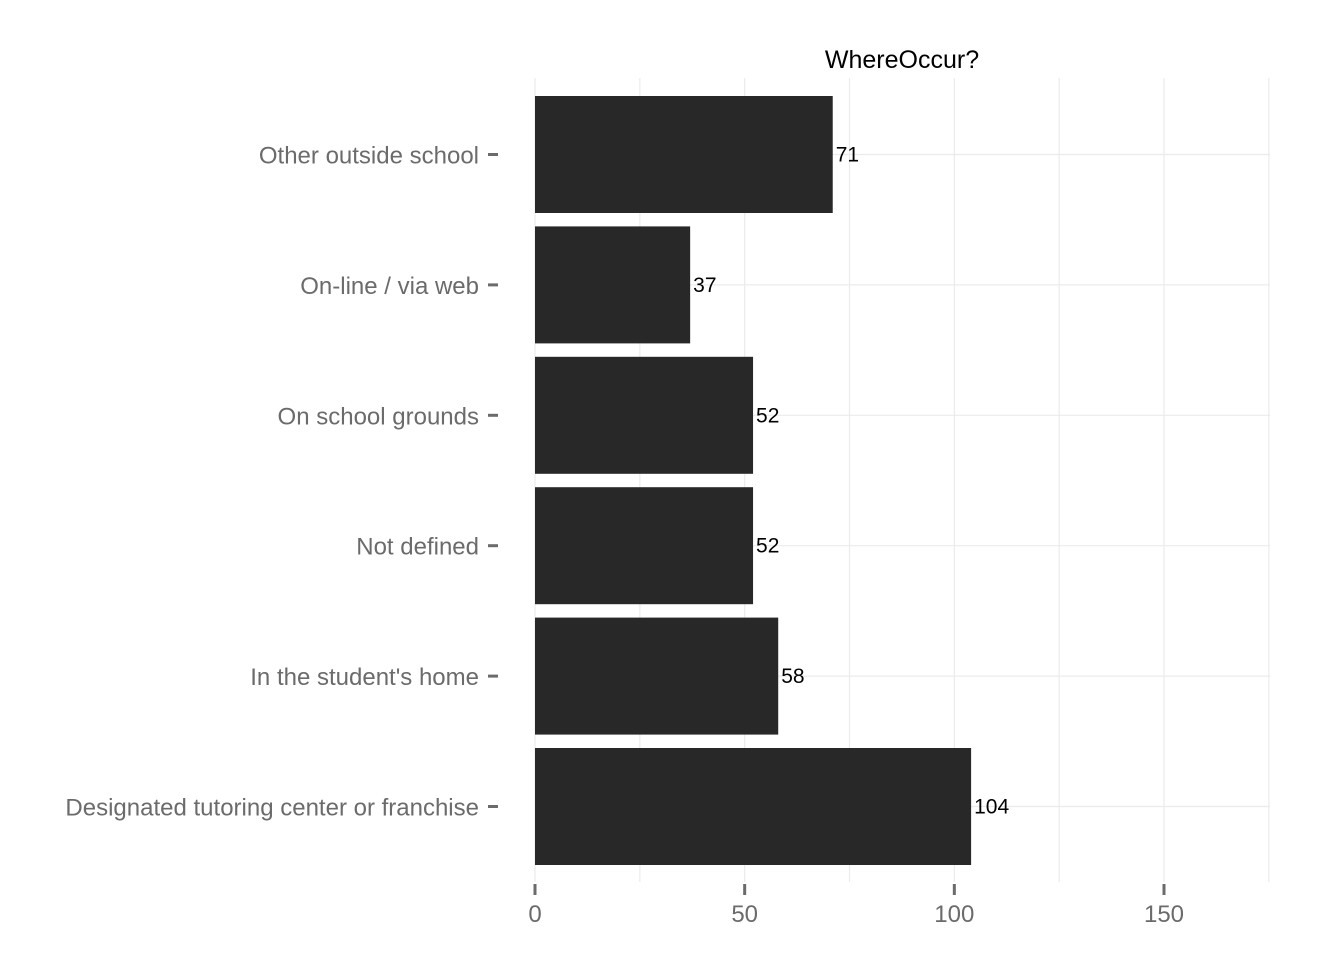 This screenshot has width=1344, height=960. What do you see at coordinates (417, 547) in the screenshot?
I see `category-label: Not defined` at bounding box center [417, 547].